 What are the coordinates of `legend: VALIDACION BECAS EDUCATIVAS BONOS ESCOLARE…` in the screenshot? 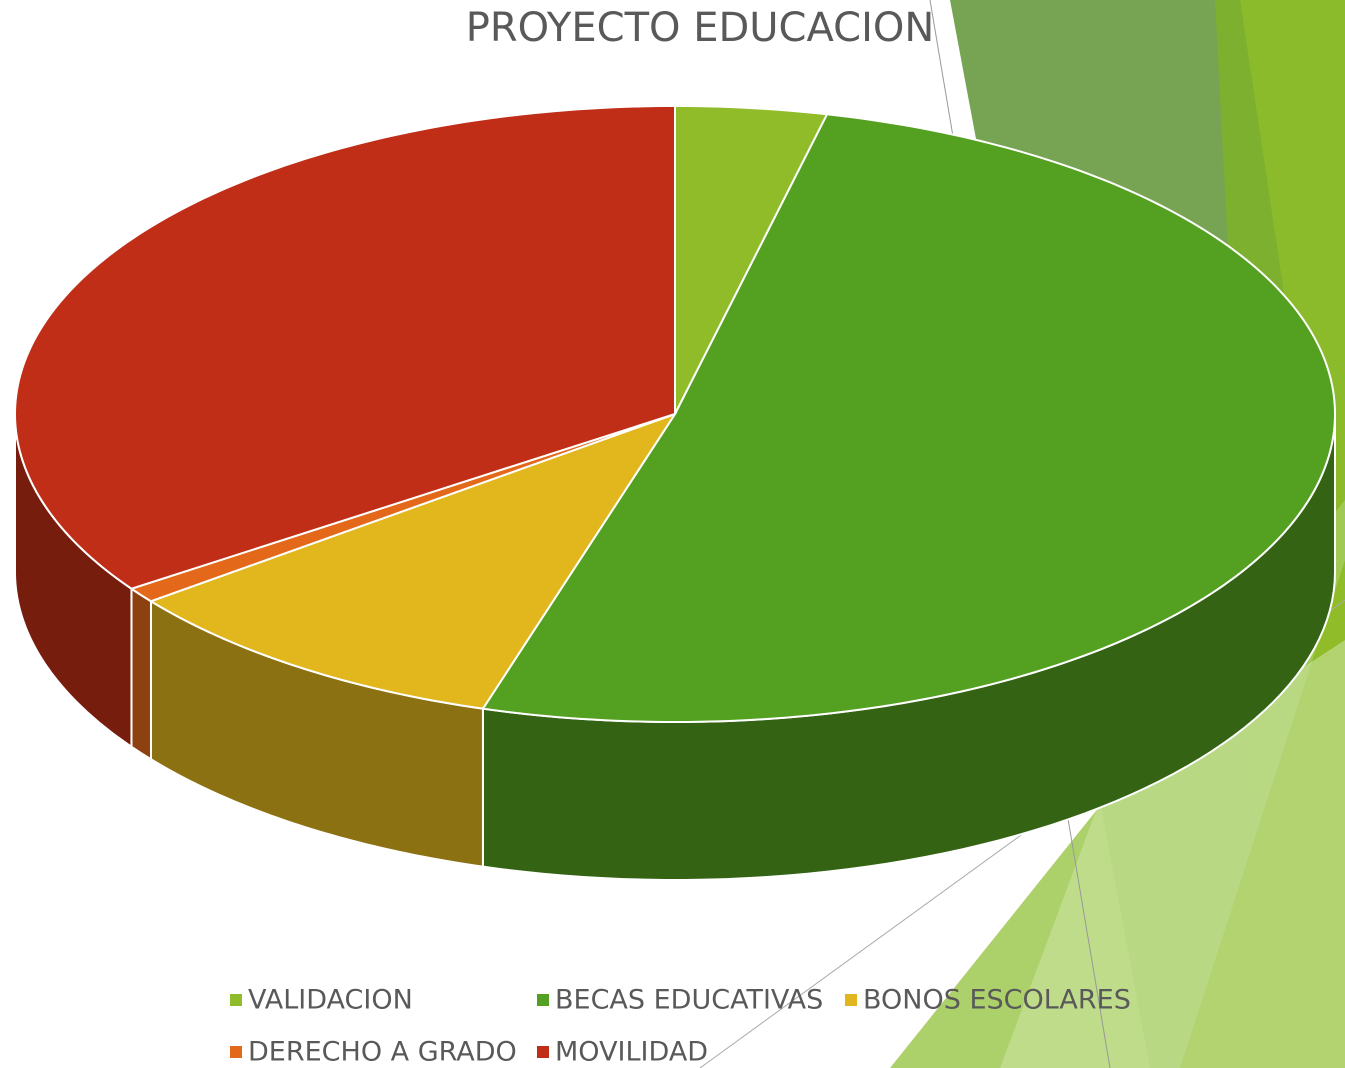 It's located at (680, 1026).